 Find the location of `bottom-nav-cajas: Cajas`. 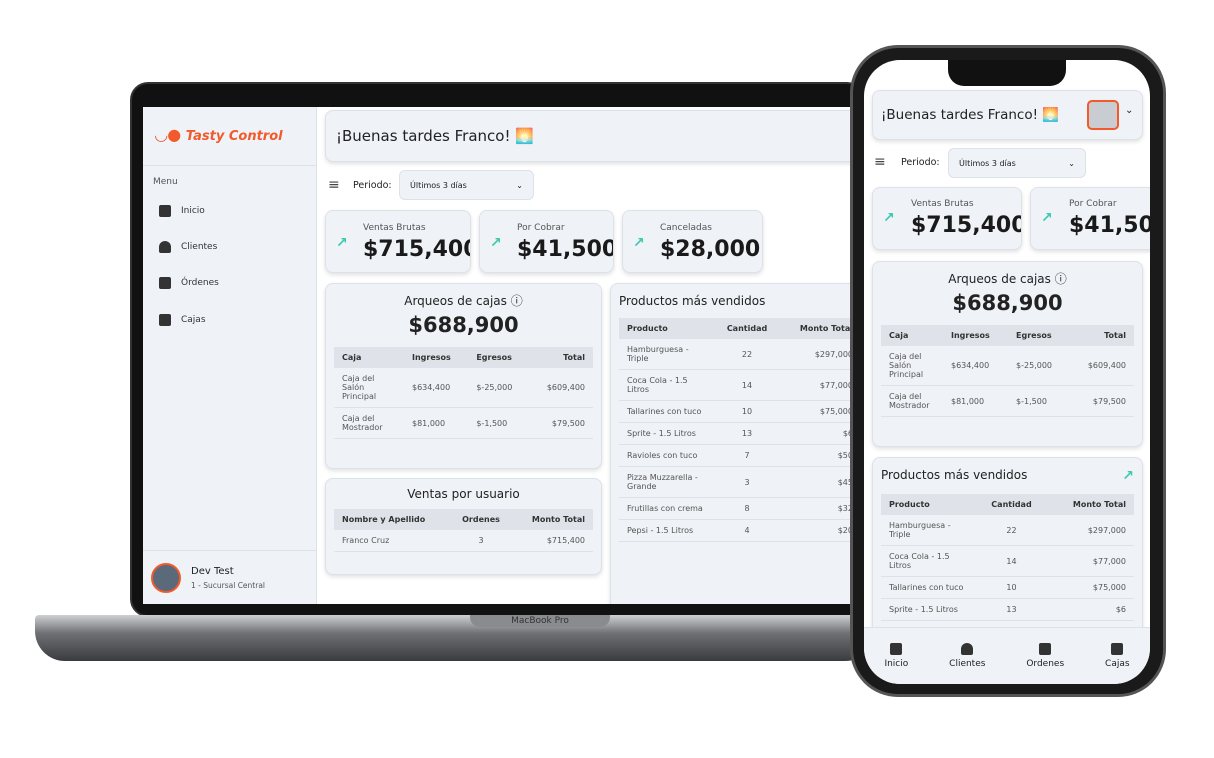

bottom-nav-cajas: Cajas is located at coordinates (1117, 656).